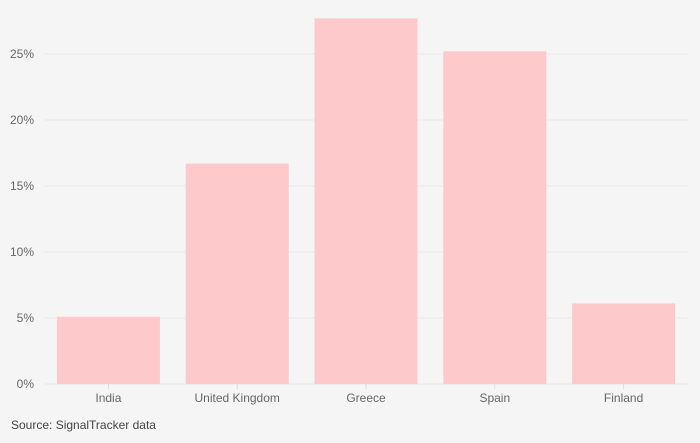  I want to click on y-tick-label: 20%, so click(22, 120).